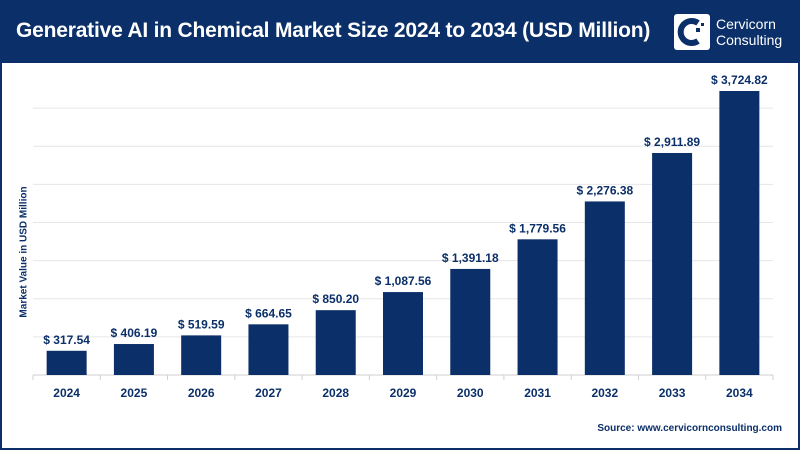 This screenshot has height=450, width=800. What do you see at coordinates (689, 428) in the screenshot?
I see `source-note: Source: www.cervicornconsulting.com` at bounding box center [689, 428].